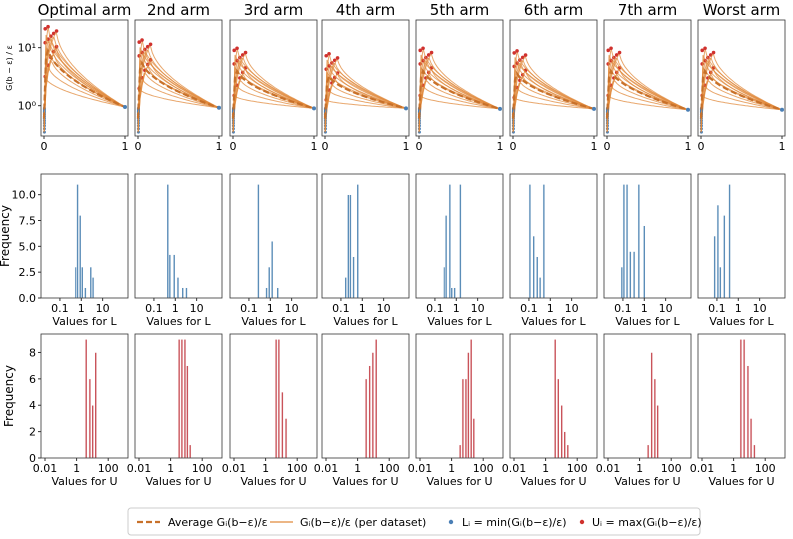  What do you see at coordinates (32, 352) in the screenshot?
I see `y-tick-label: 8` at bounding box center [32, 352].